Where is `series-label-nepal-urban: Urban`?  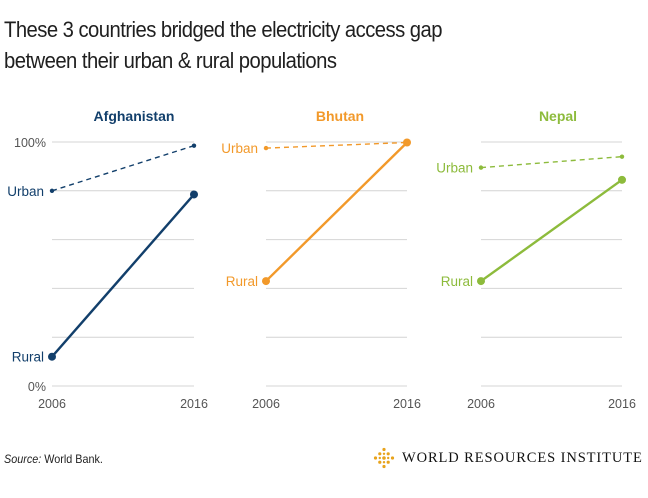 series-label-nepal-urban: Urban is located at coordinates (454, 168).